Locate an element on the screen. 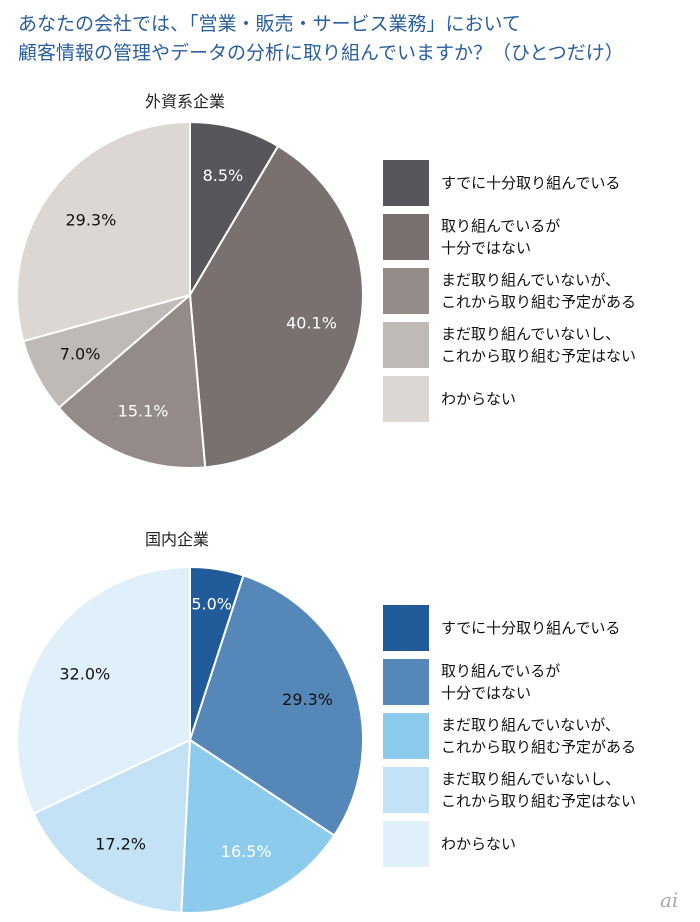 The image size is (700, 922). pie-label-foreign-3: 15.1% is located at coordinates (143, 410).